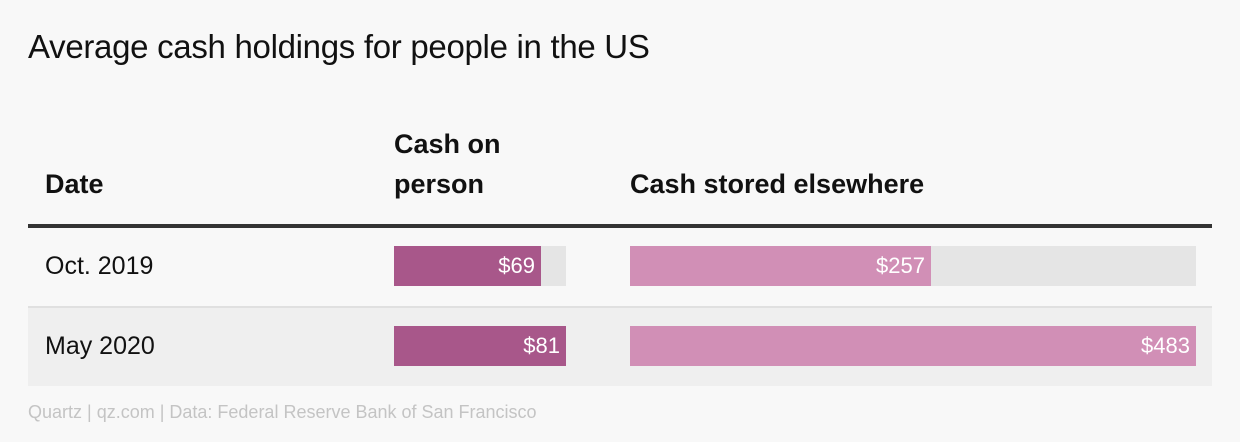 The image size is (1240, 442). What do you see at coordinates (541, 345) in the screenshot?
I see `bar-value-label: $81` at bounding box center [541, 345].